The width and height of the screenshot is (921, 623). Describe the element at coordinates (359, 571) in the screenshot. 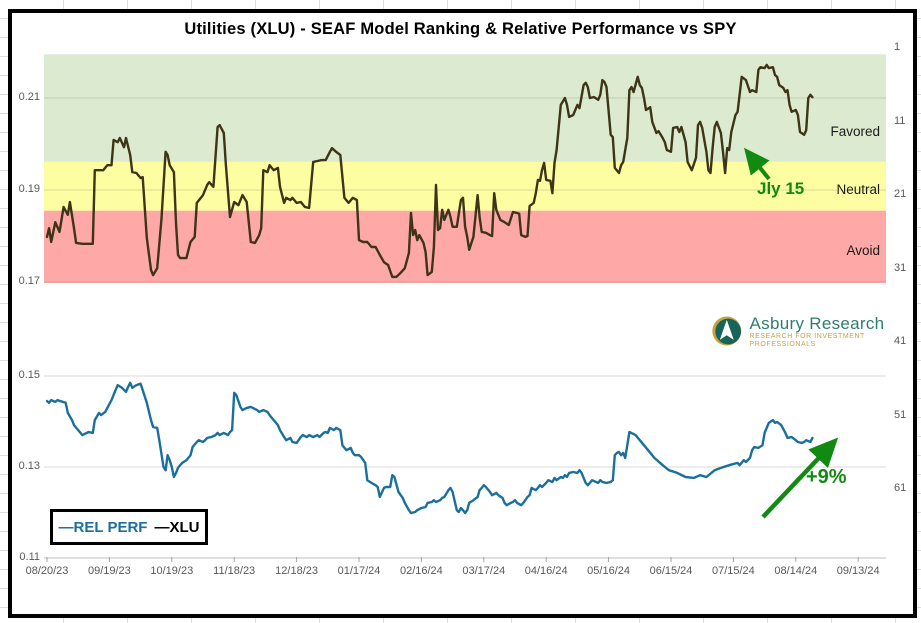

I see `x-tick-label: 01/17/24` at that location.